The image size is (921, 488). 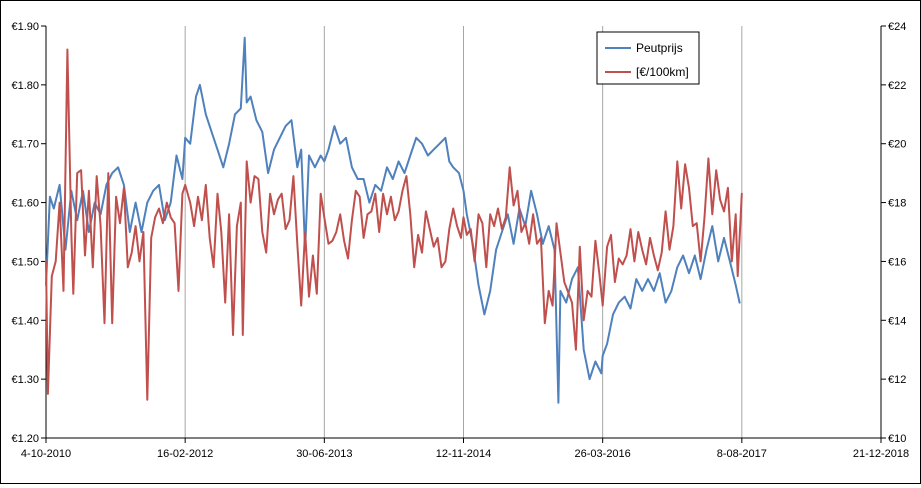 What do you see at coordinates (897, 380) in the screenshot?
I see `y-right-tick-label: €12` at bounding box center [897, 380].